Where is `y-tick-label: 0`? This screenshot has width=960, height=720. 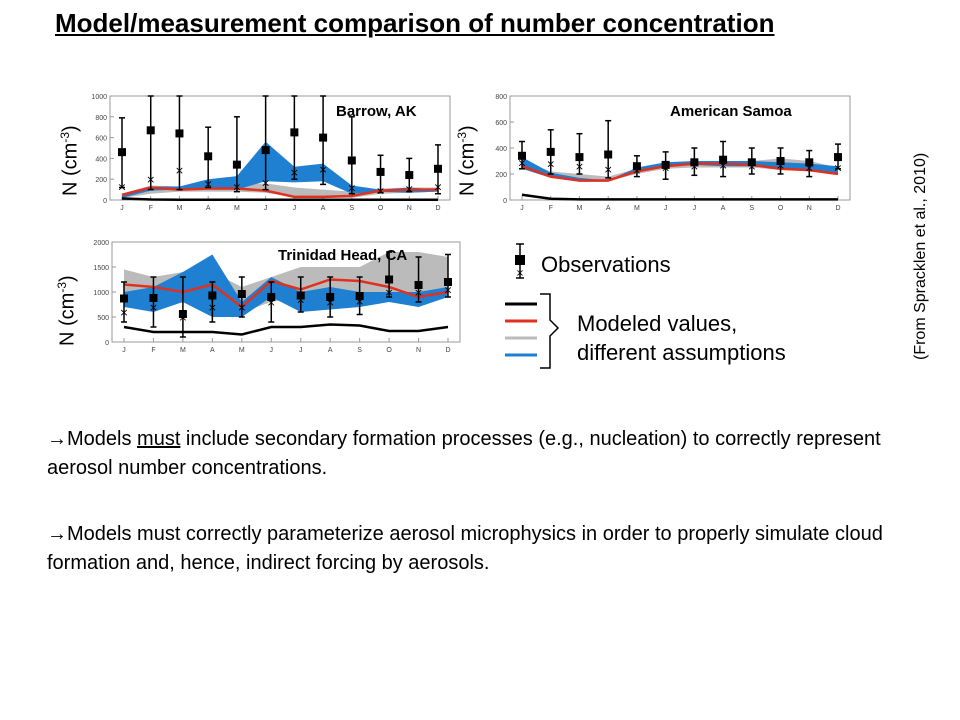 y-tick-label: 0 is located at coordinates (105, 201).